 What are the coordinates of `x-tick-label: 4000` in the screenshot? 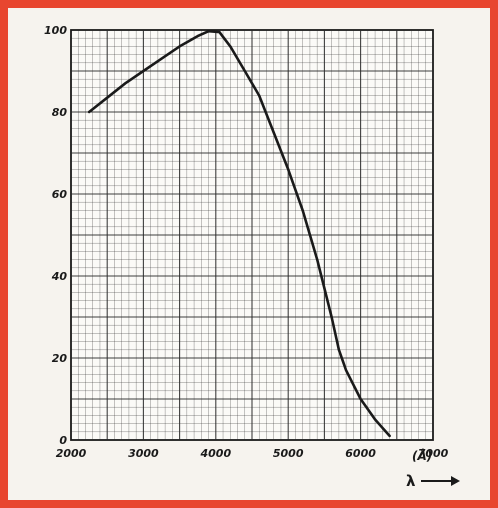 It's located at (215, 453).